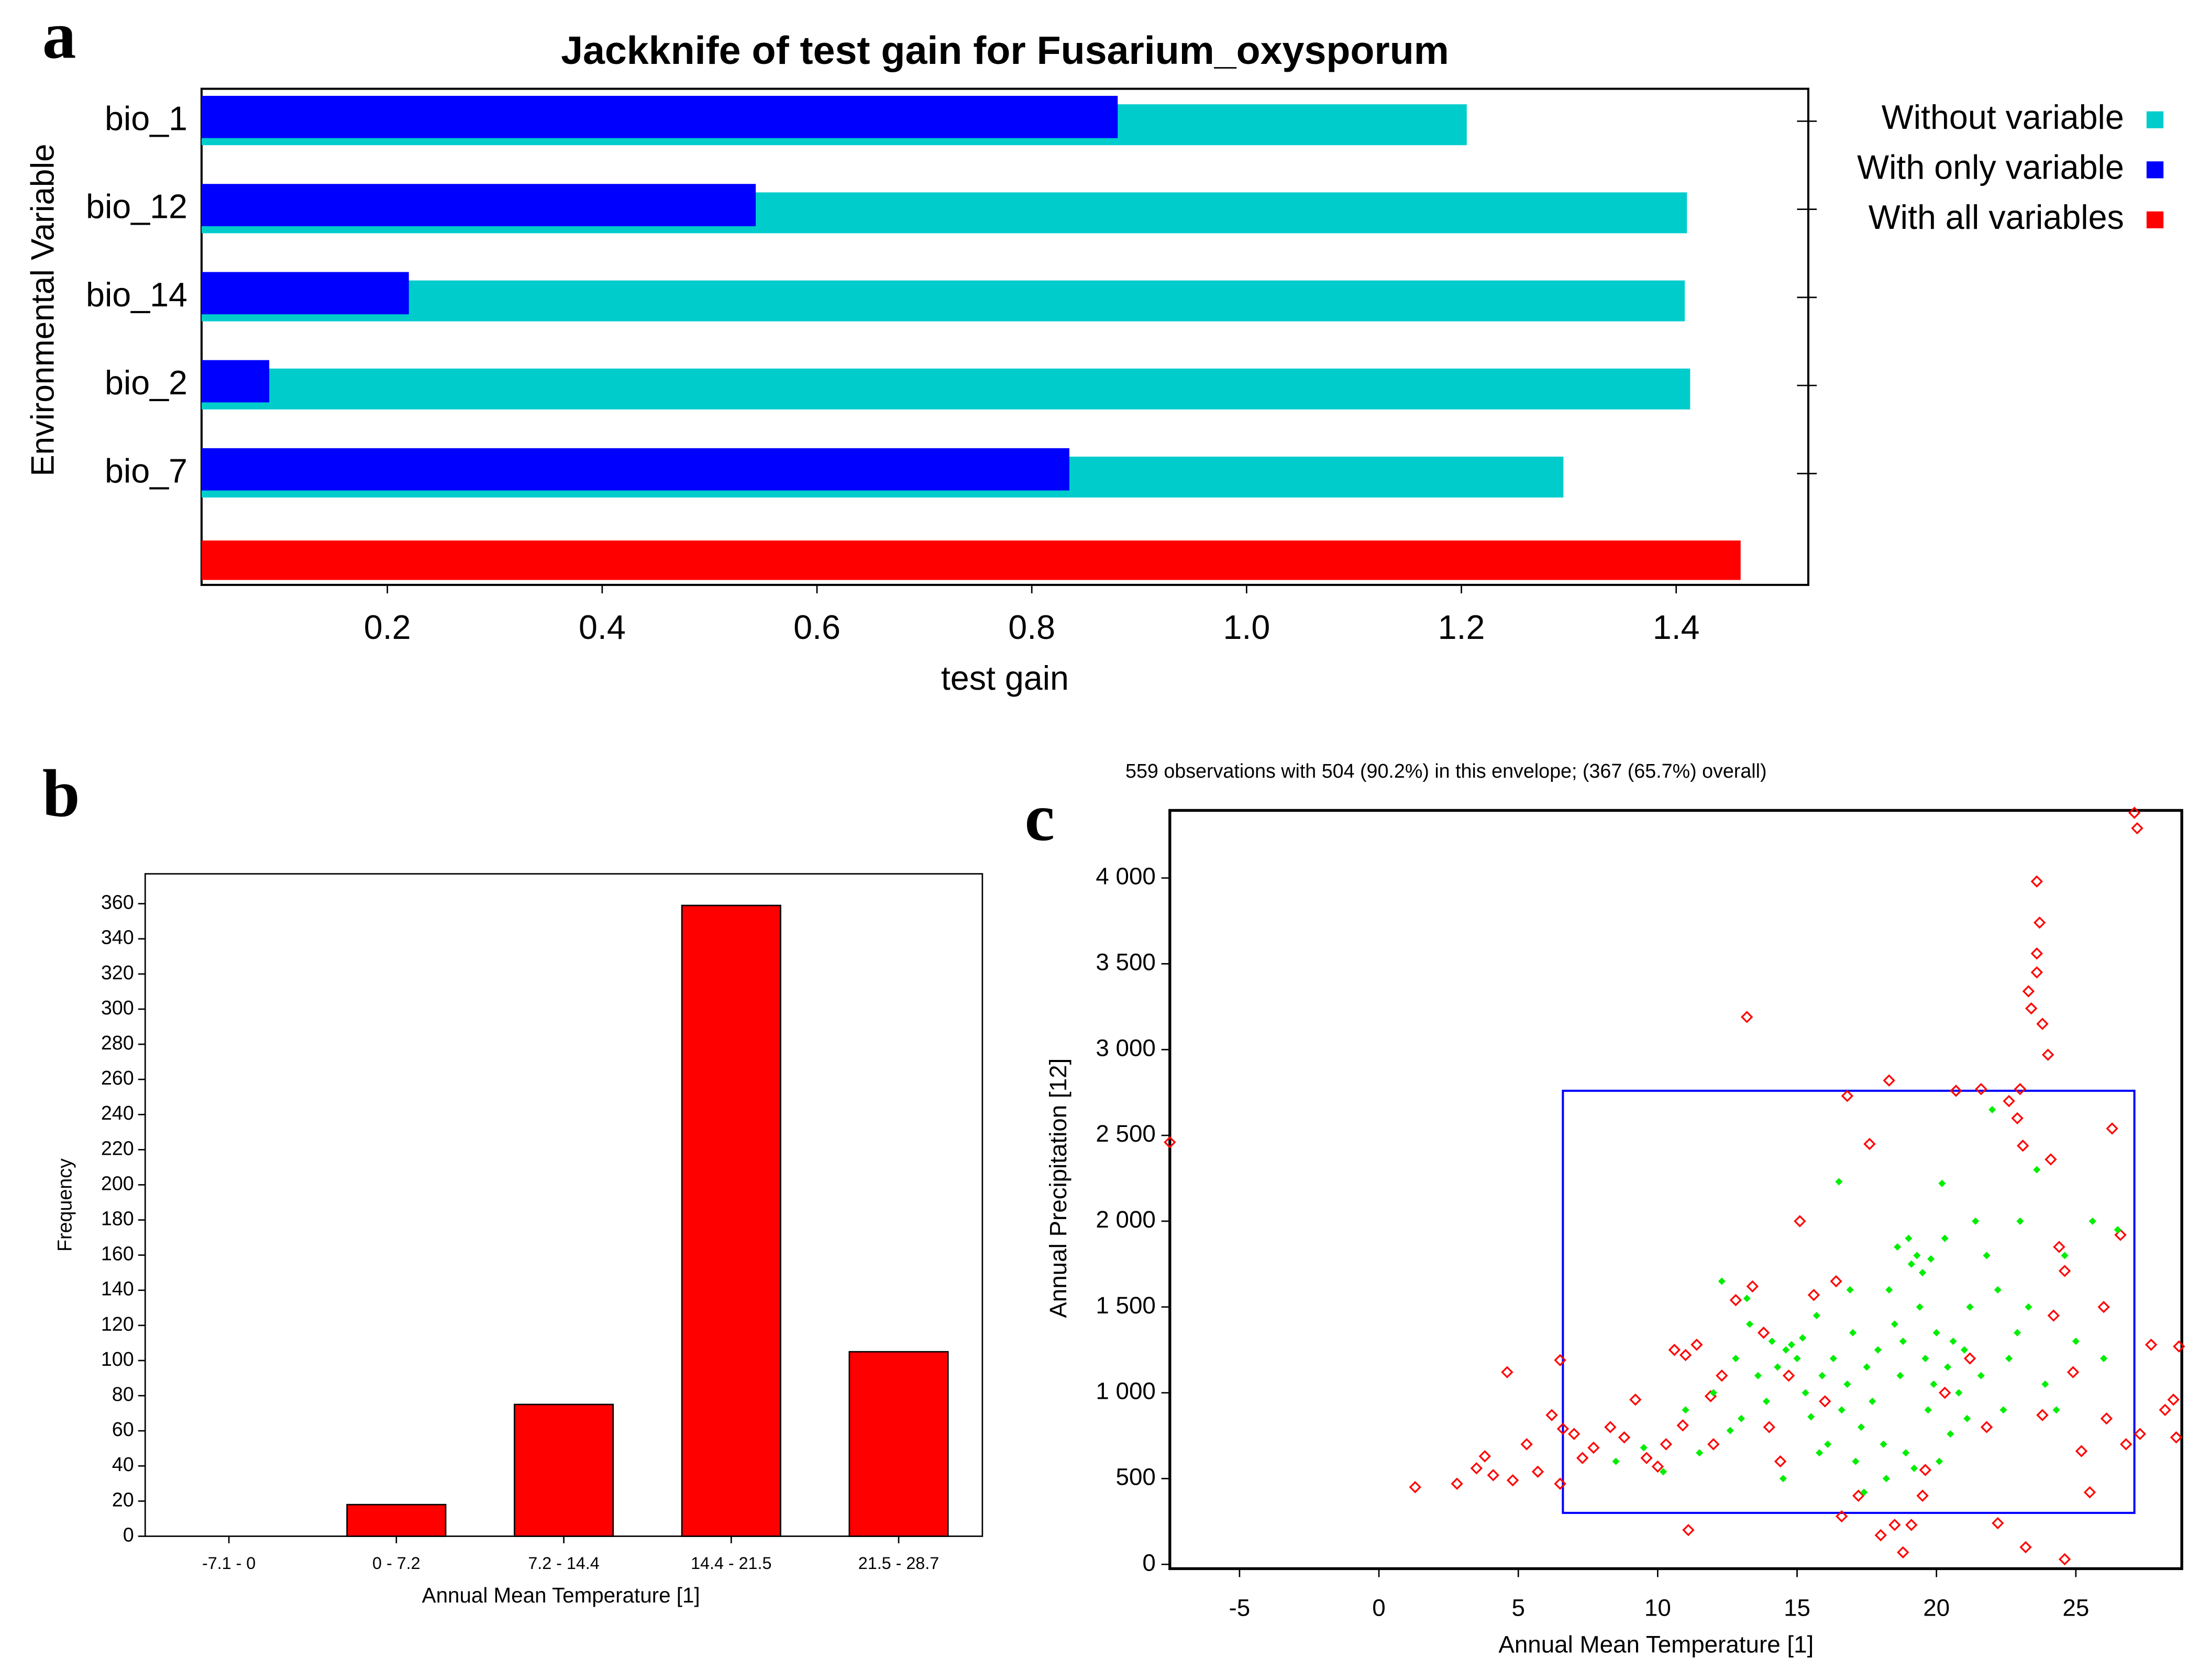  What do you see at coordinates (118, 1359) in the screenshot?
I see `y-tick-label: 100` at bounding box center [118, 1359].